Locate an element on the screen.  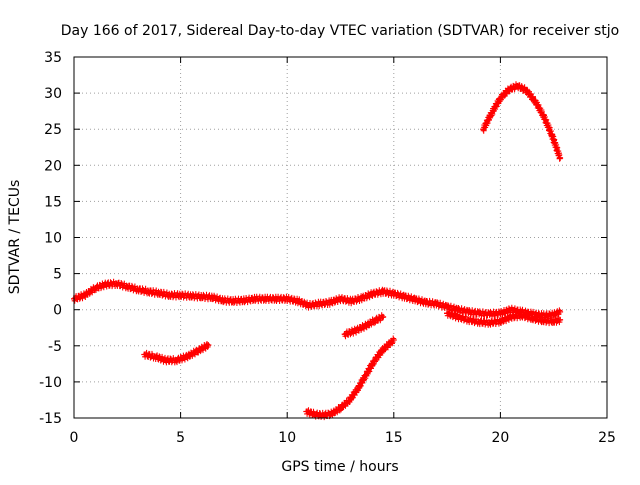
x-axis-label: GPS time / hours is located at coordinates (339, 467).